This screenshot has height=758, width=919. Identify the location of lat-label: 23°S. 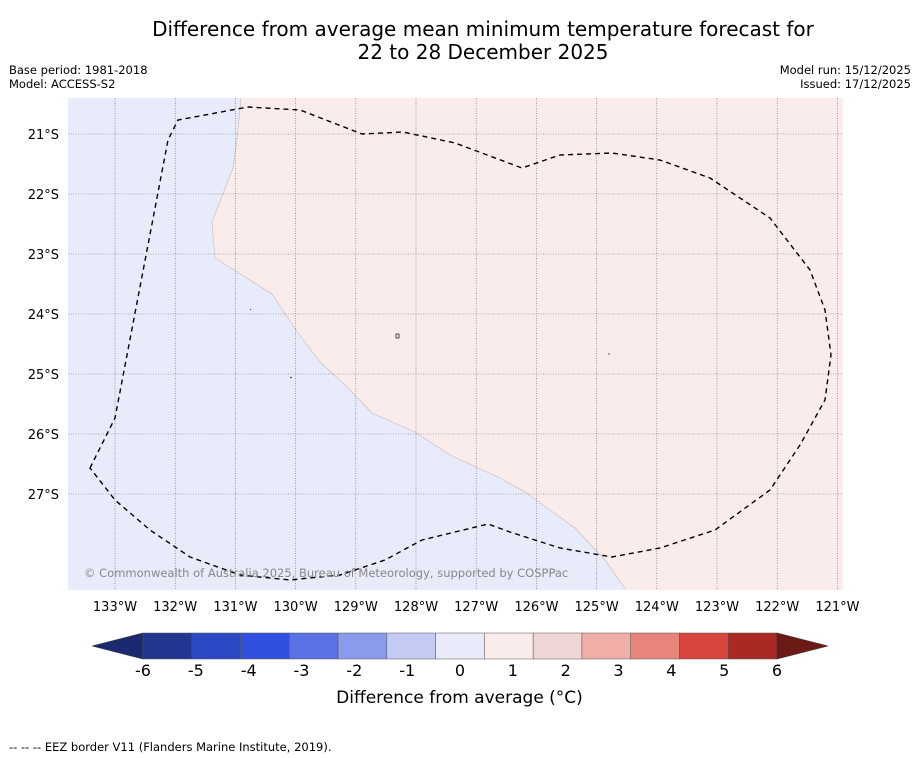
(43, 255).